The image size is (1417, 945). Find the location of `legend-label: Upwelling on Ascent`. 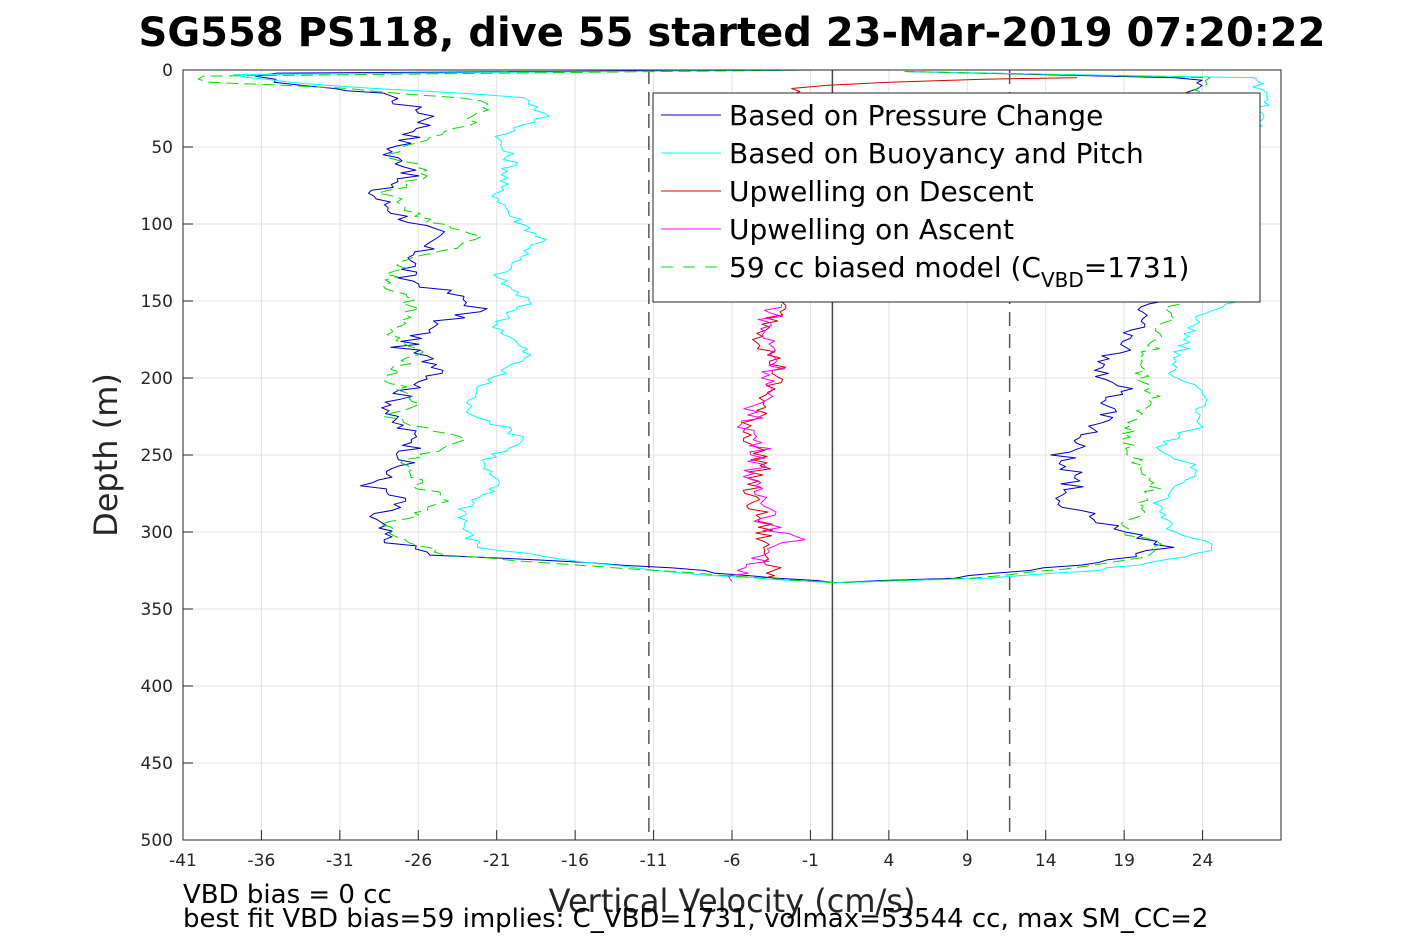

legend-label: Upwelling on Ascent is located at coordinates (871, 229).